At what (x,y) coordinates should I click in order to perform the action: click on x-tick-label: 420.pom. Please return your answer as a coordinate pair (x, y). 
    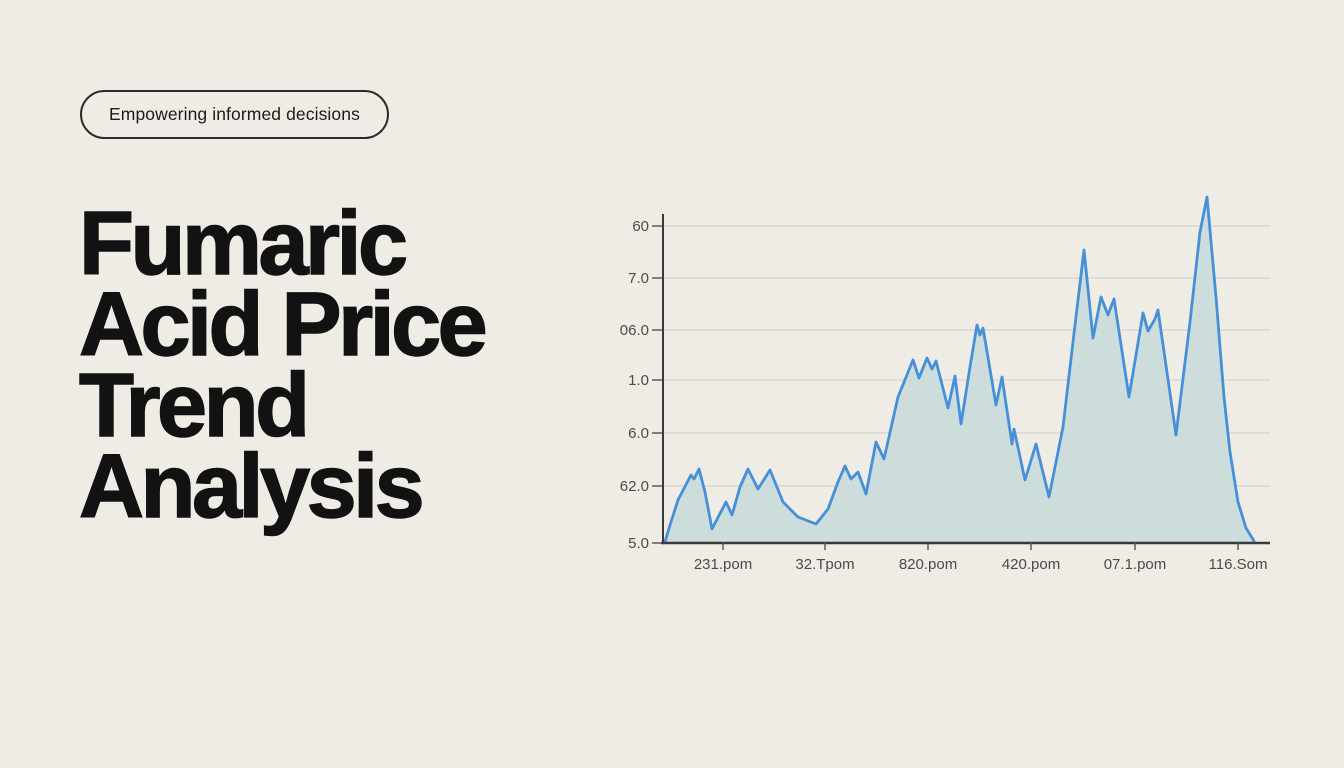
    Looking at the image, I should click on (1031, 564).